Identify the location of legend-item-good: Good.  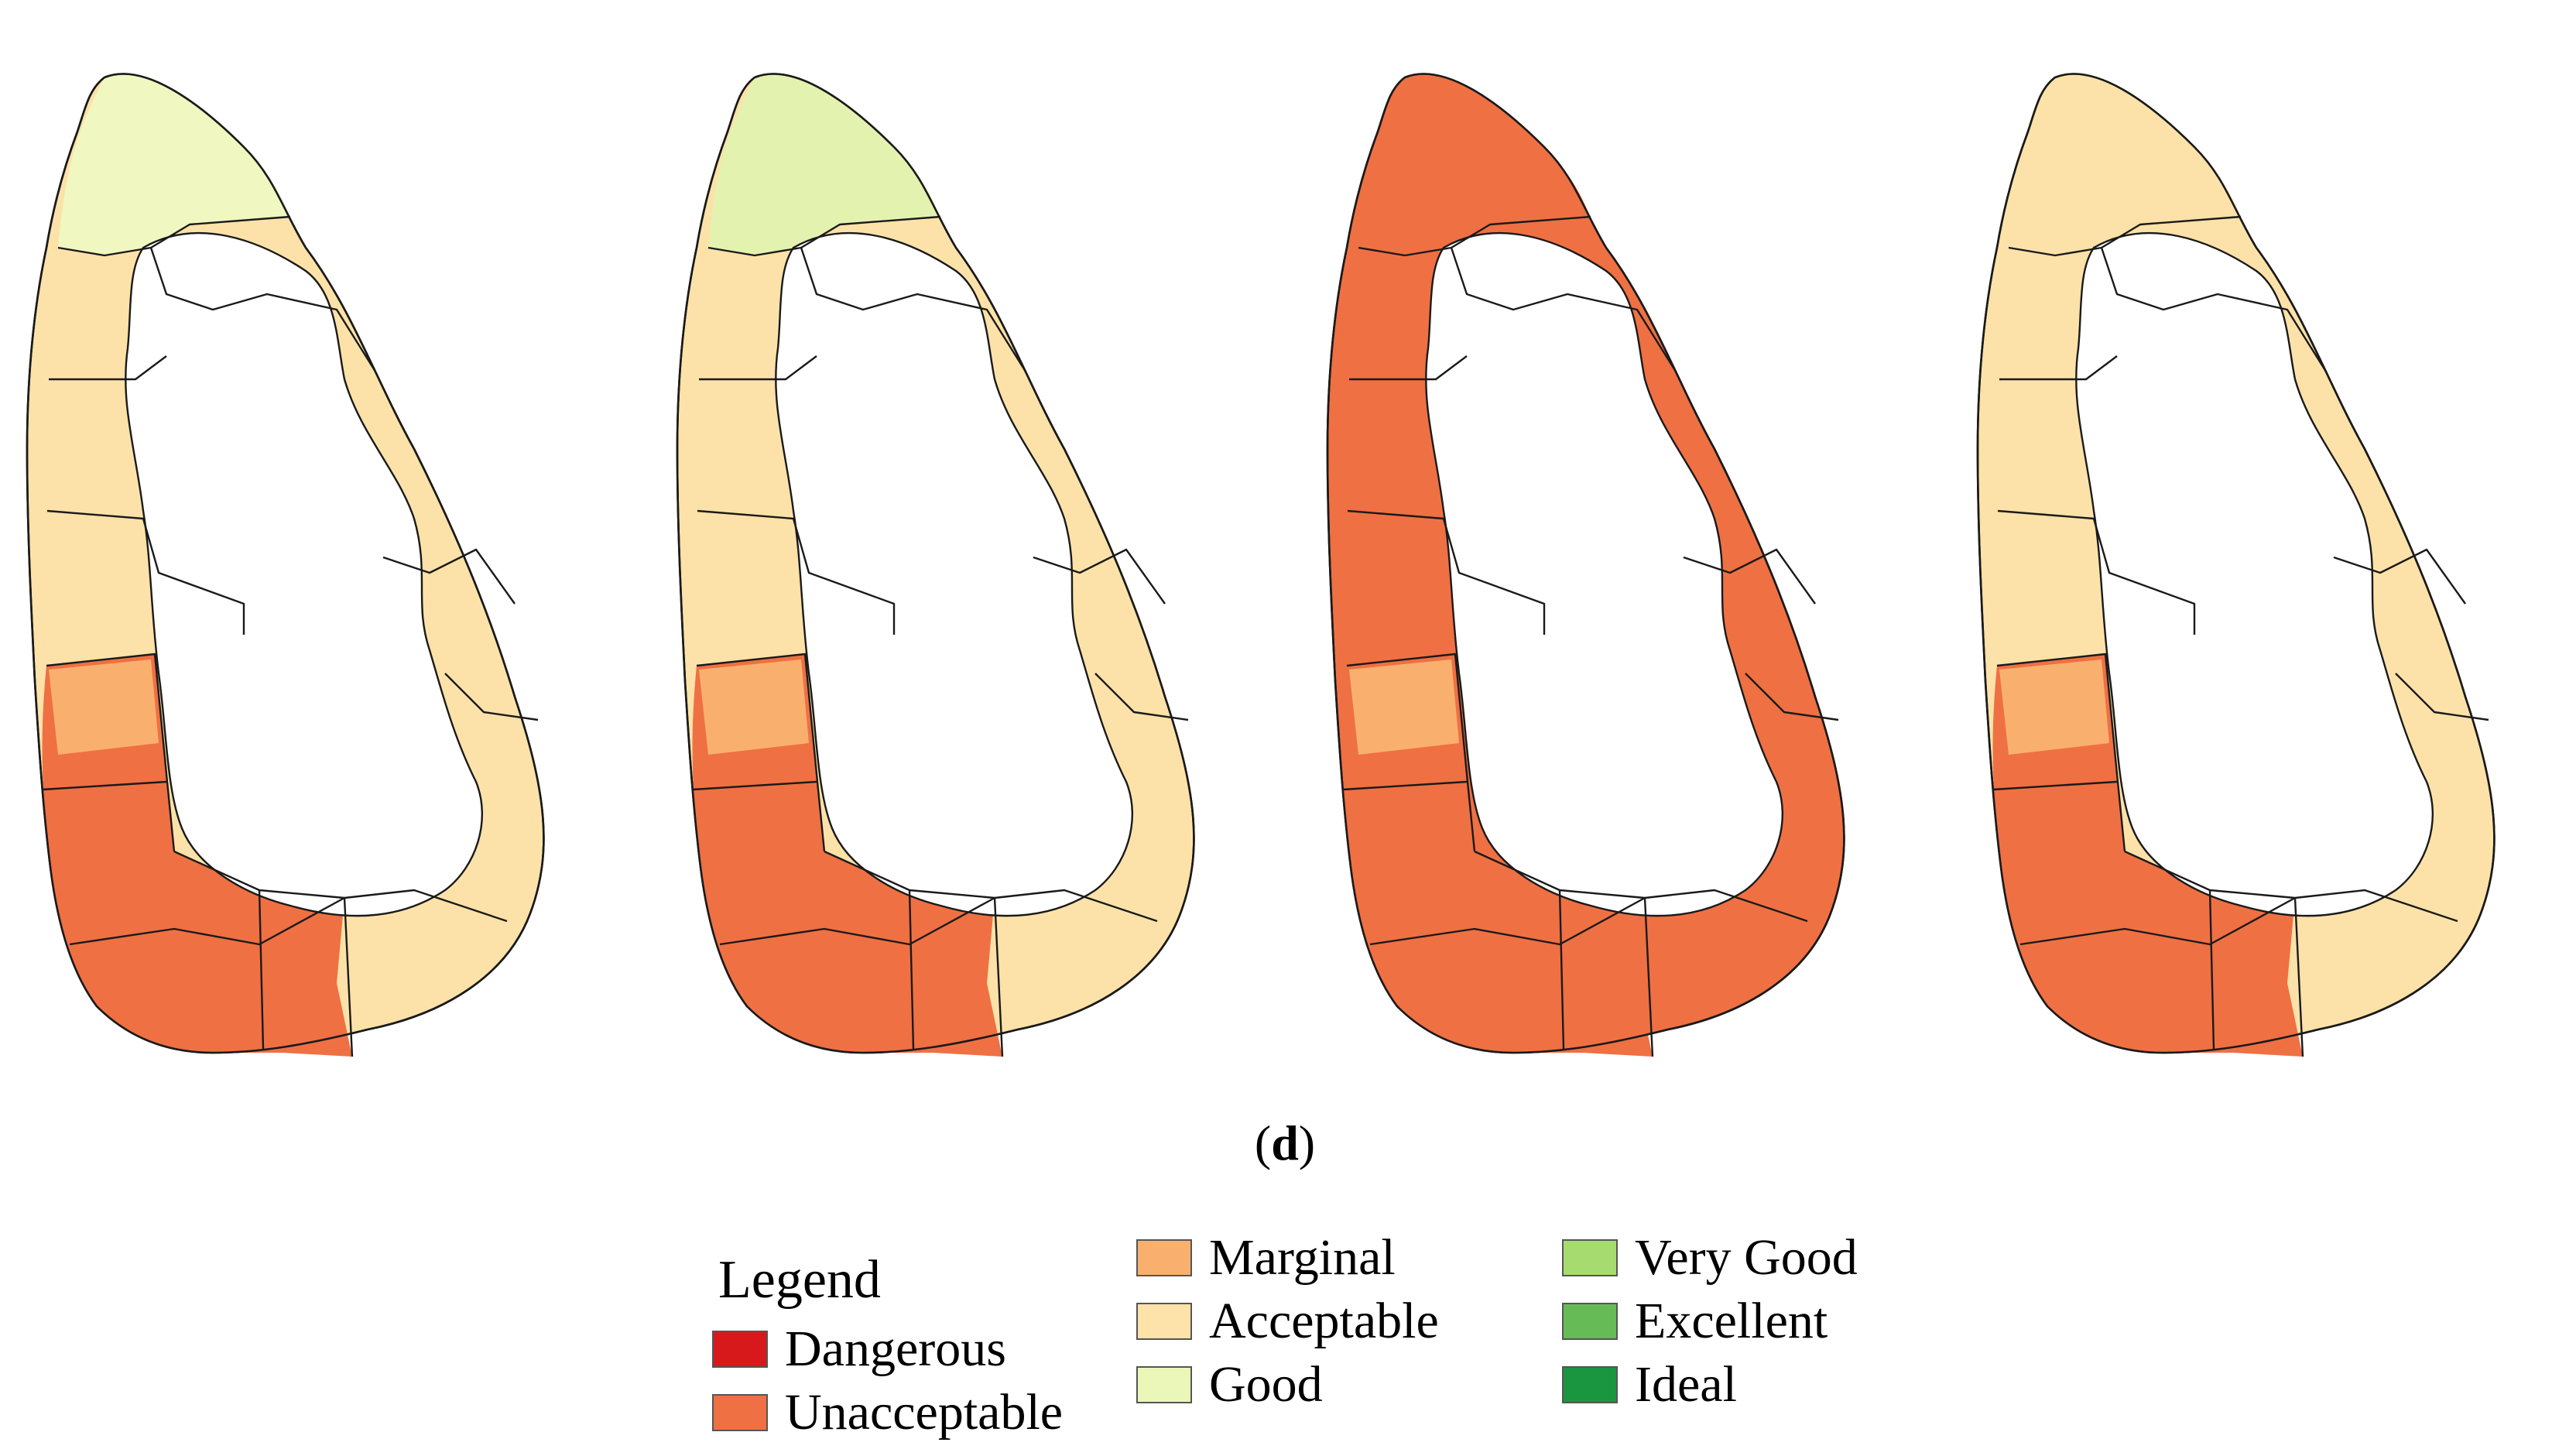
(1229, 1385).